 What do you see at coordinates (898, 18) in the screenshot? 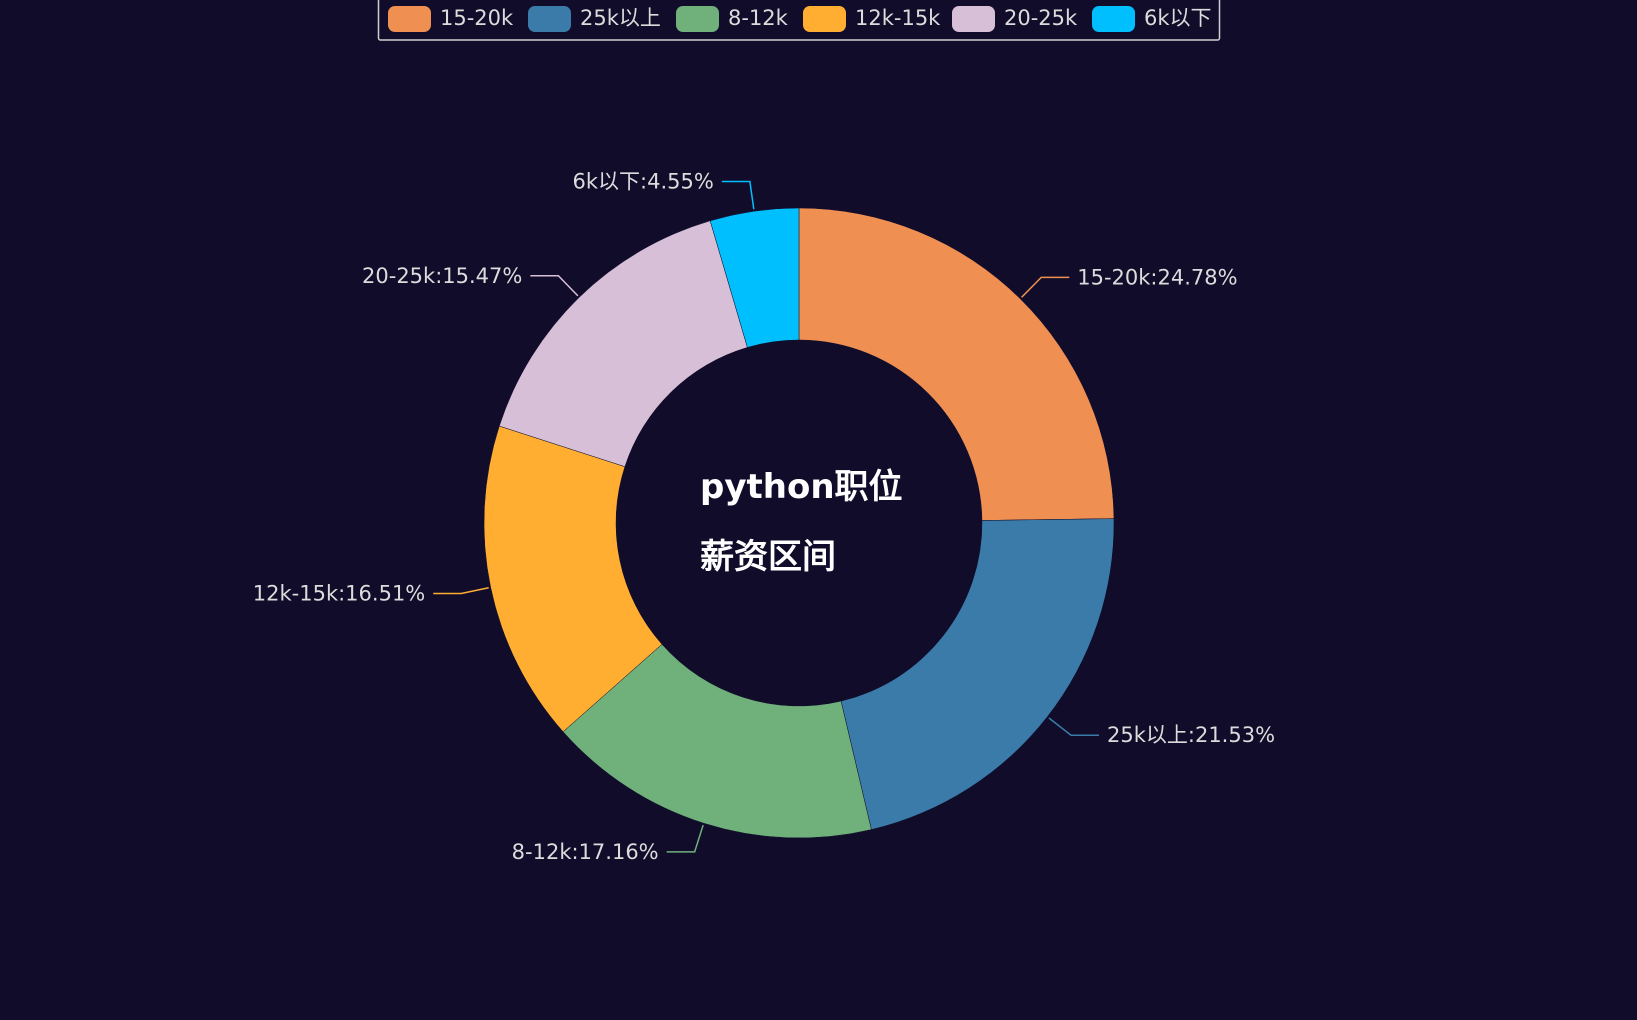
I see `legend-label: 12k-15k` at bounding box center [898, 18].